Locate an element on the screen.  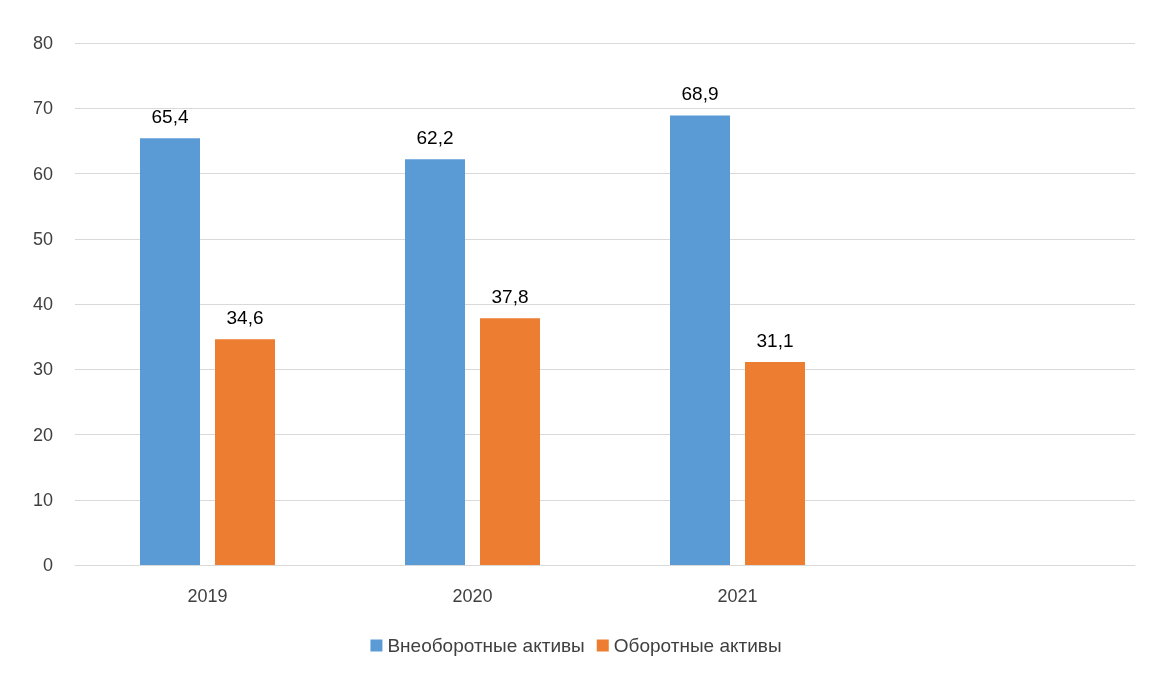
y-tick-label: 80 is located at coordinates (42, 43).